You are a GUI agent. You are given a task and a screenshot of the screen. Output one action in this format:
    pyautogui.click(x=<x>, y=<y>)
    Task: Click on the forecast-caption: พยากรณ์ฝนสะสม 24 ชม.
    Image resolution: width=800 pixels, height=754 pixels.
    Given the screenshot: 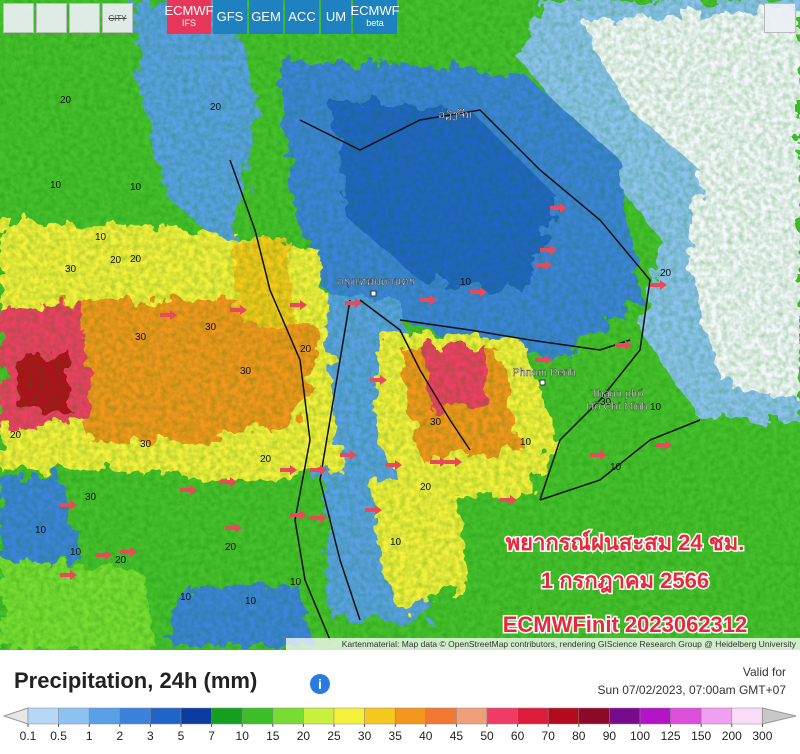 What is the action you would take?
    pyautogui.click(x=625, y=542)
    